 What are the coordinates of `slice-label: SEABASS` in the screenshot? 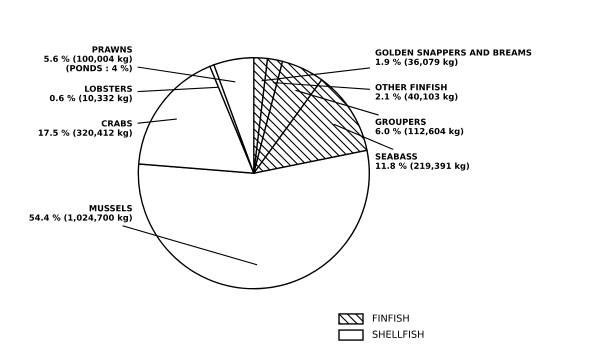 It's located at (397, 156).